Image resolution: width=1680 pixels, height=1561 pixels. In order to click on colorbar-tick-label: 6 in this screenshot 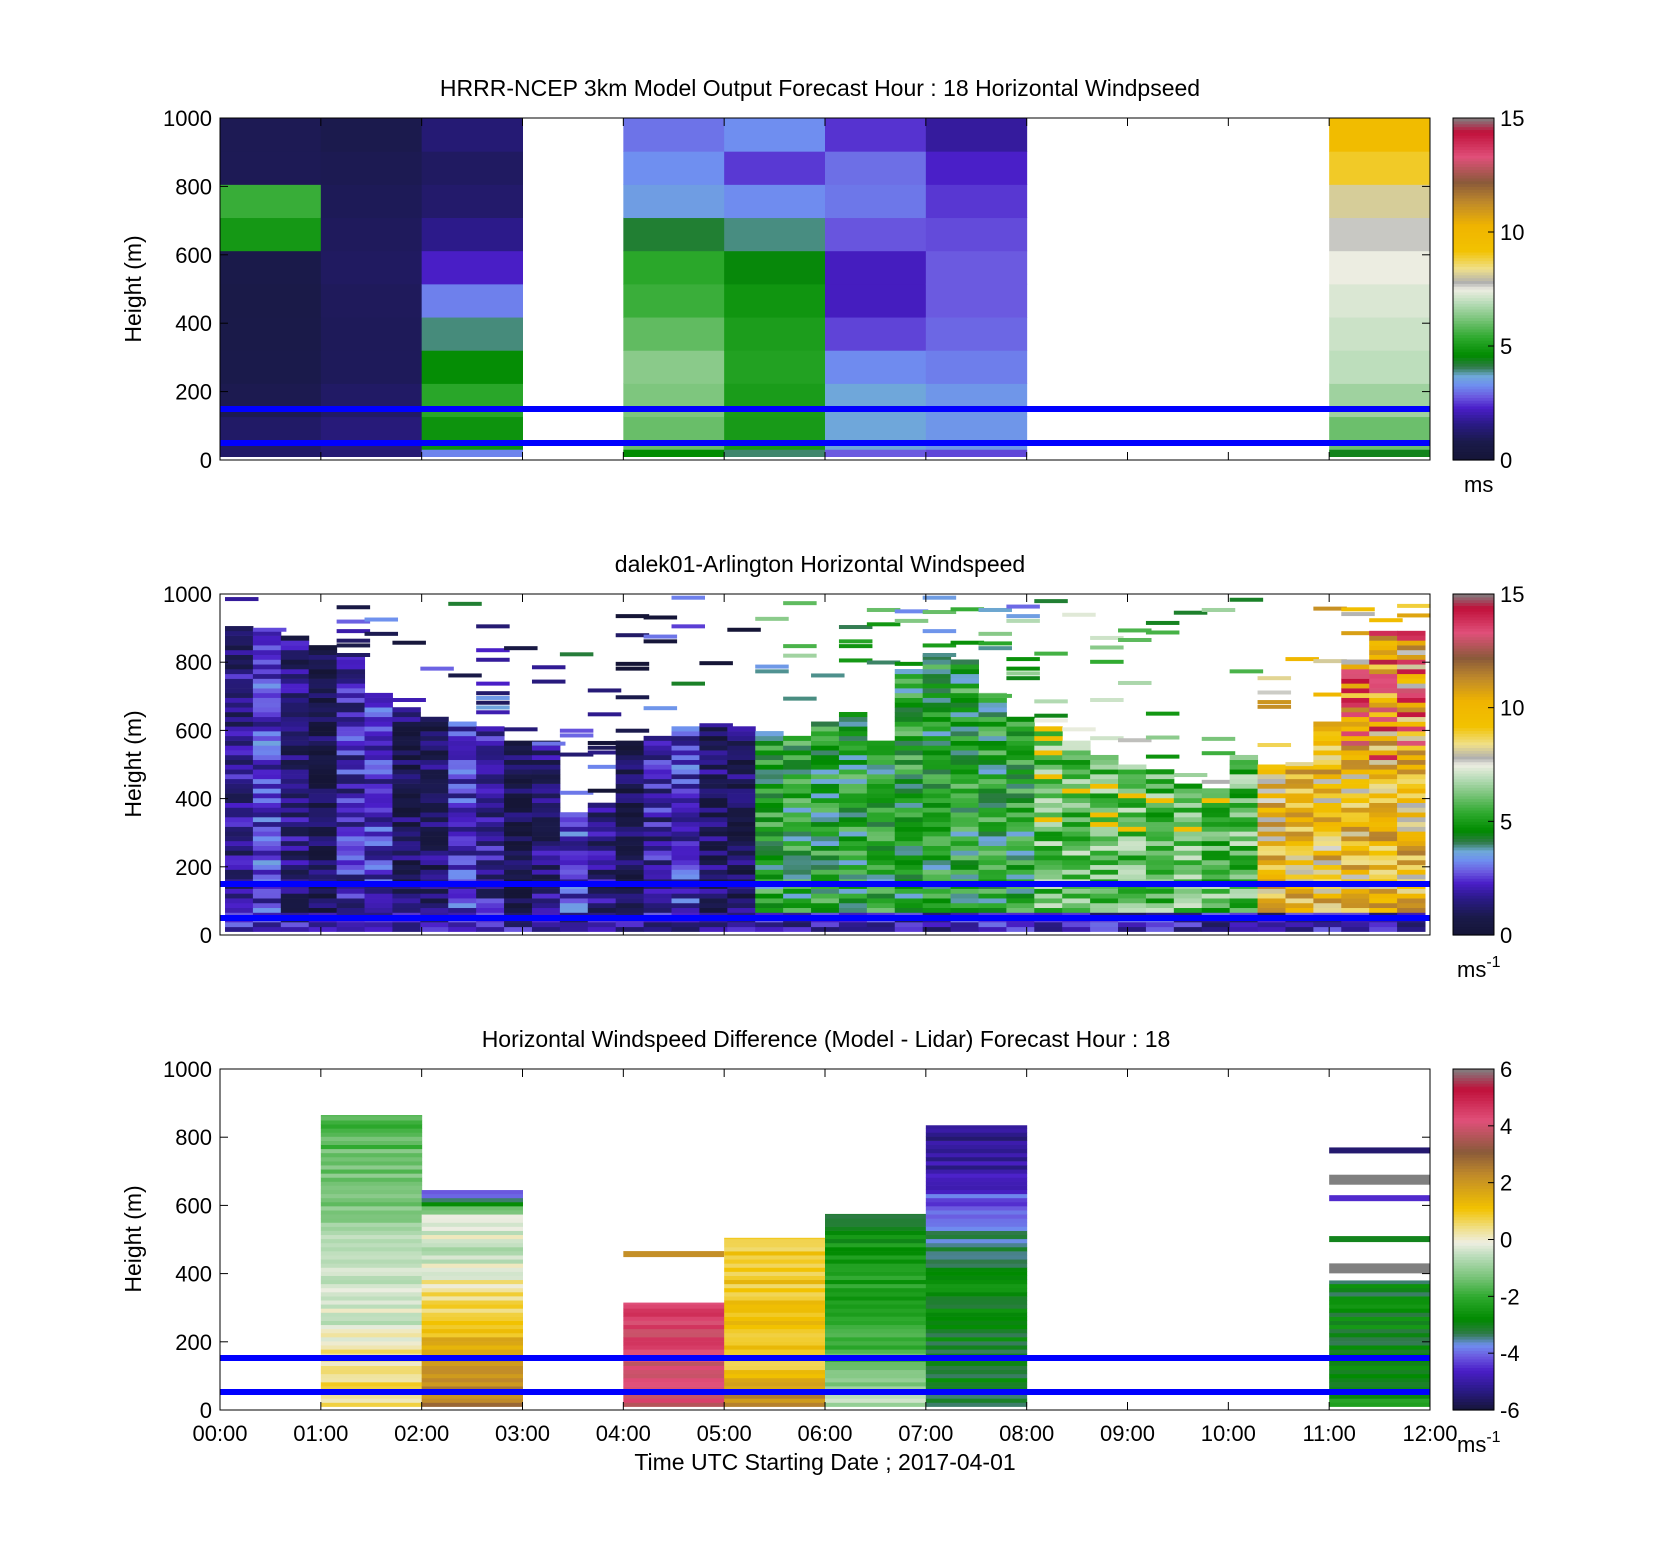, I will do `click(1506, 1069)`.